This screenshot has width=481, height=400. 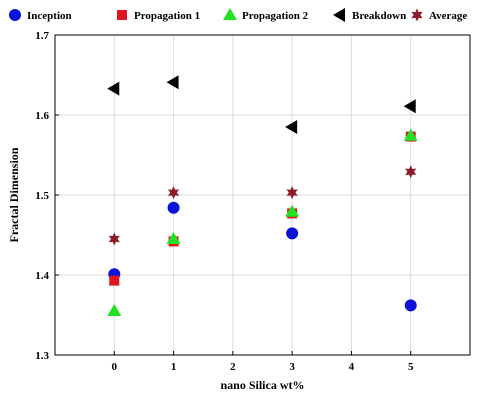 I want to click on x-tick-label: 2, so click(x=233, y=367).